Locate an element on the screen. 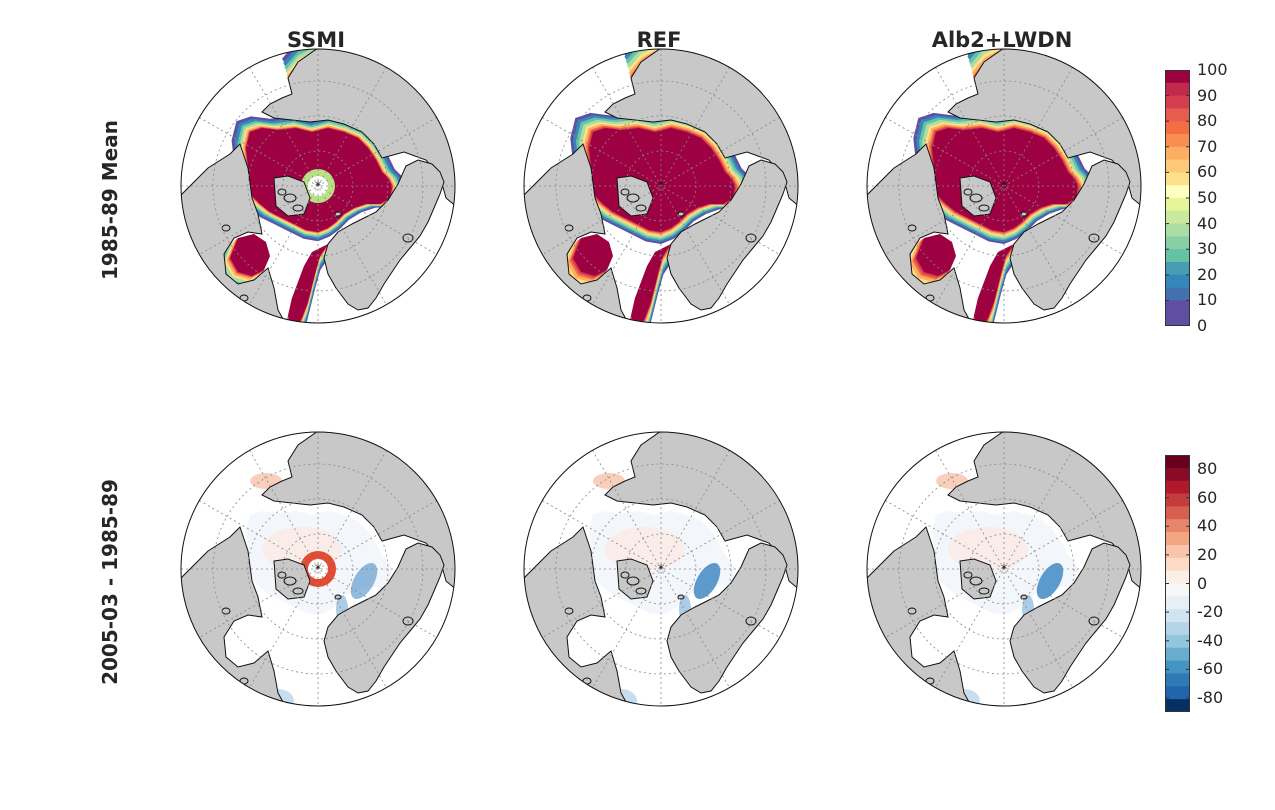  colorbar-tick-label: 50 is located at coordinates (1207, 197).